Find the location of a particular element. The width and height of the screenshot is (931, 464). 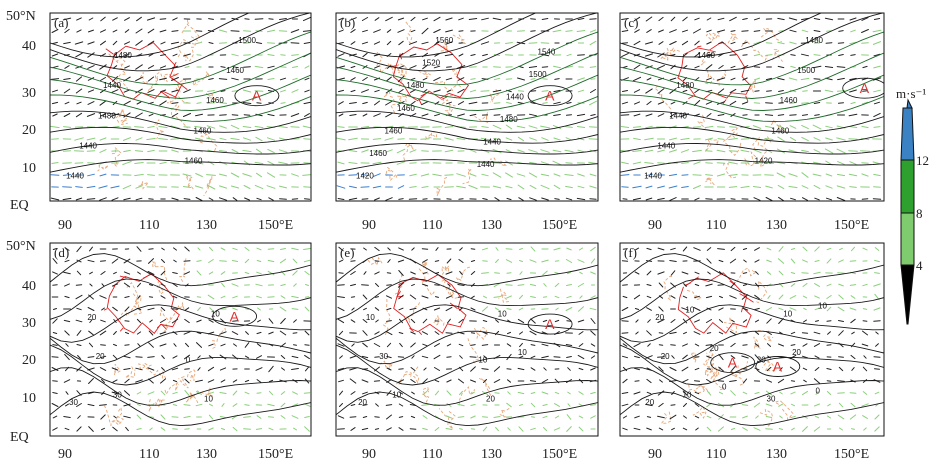

colorbar-tick-8: 8 is located at coordinates (919, 213).